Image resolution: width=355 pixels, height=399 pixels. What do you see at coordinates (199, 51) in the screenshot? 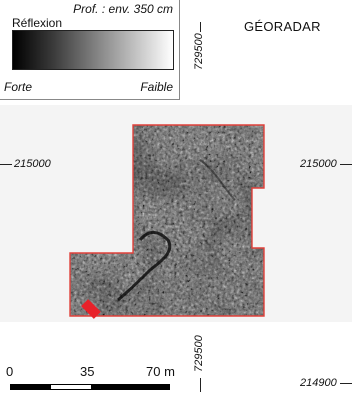
I see `coord-northing-top: 729500` at bounding box center [199, 51].